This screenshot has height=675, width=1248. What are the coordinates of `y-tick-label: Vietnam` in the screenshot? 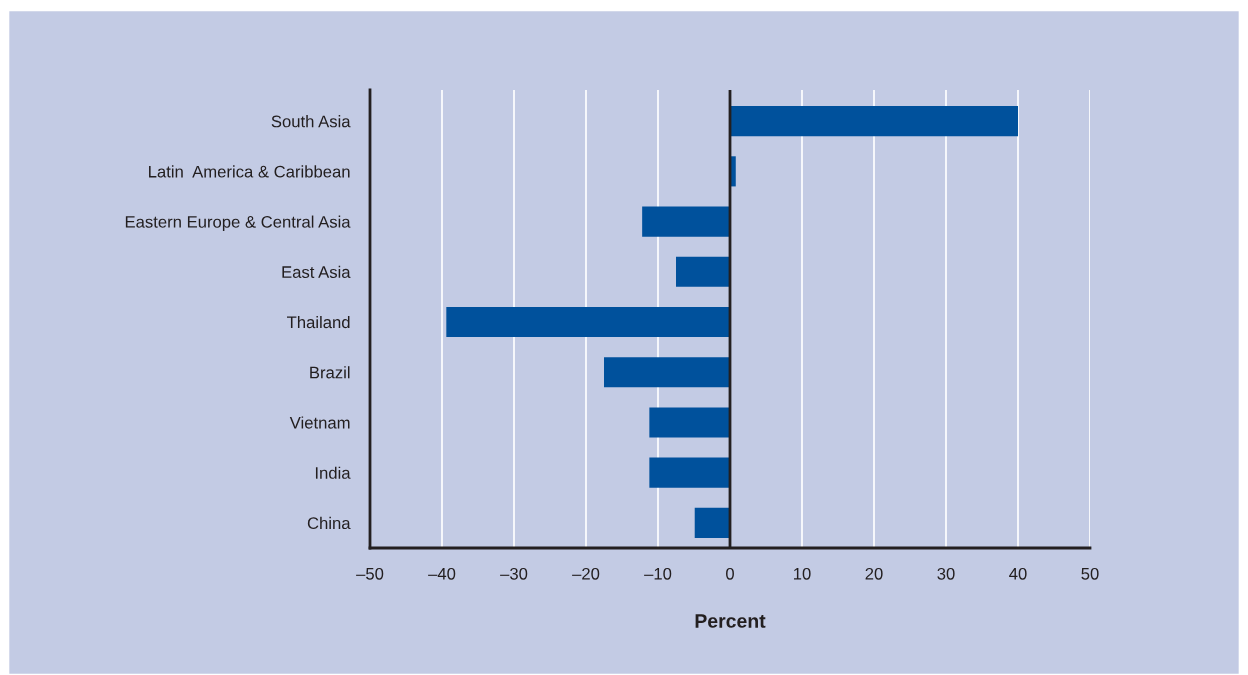 It's located at (319, 422).